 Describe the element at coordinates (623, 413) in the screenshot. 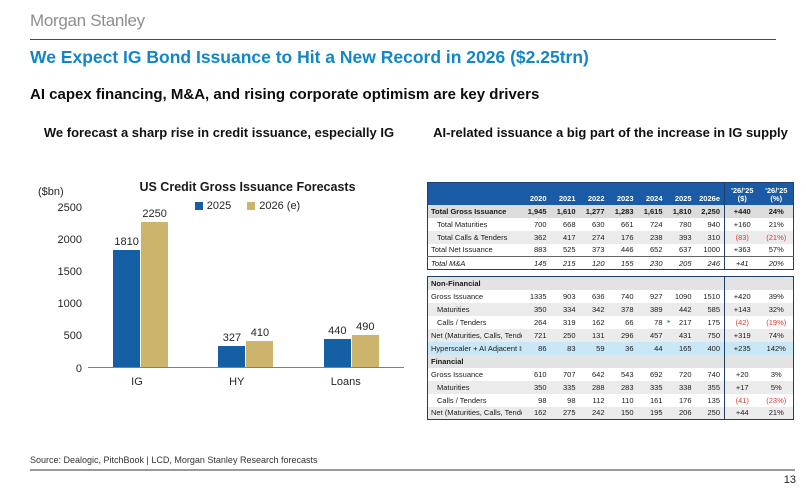

I see `cell-value: 150` at that location.